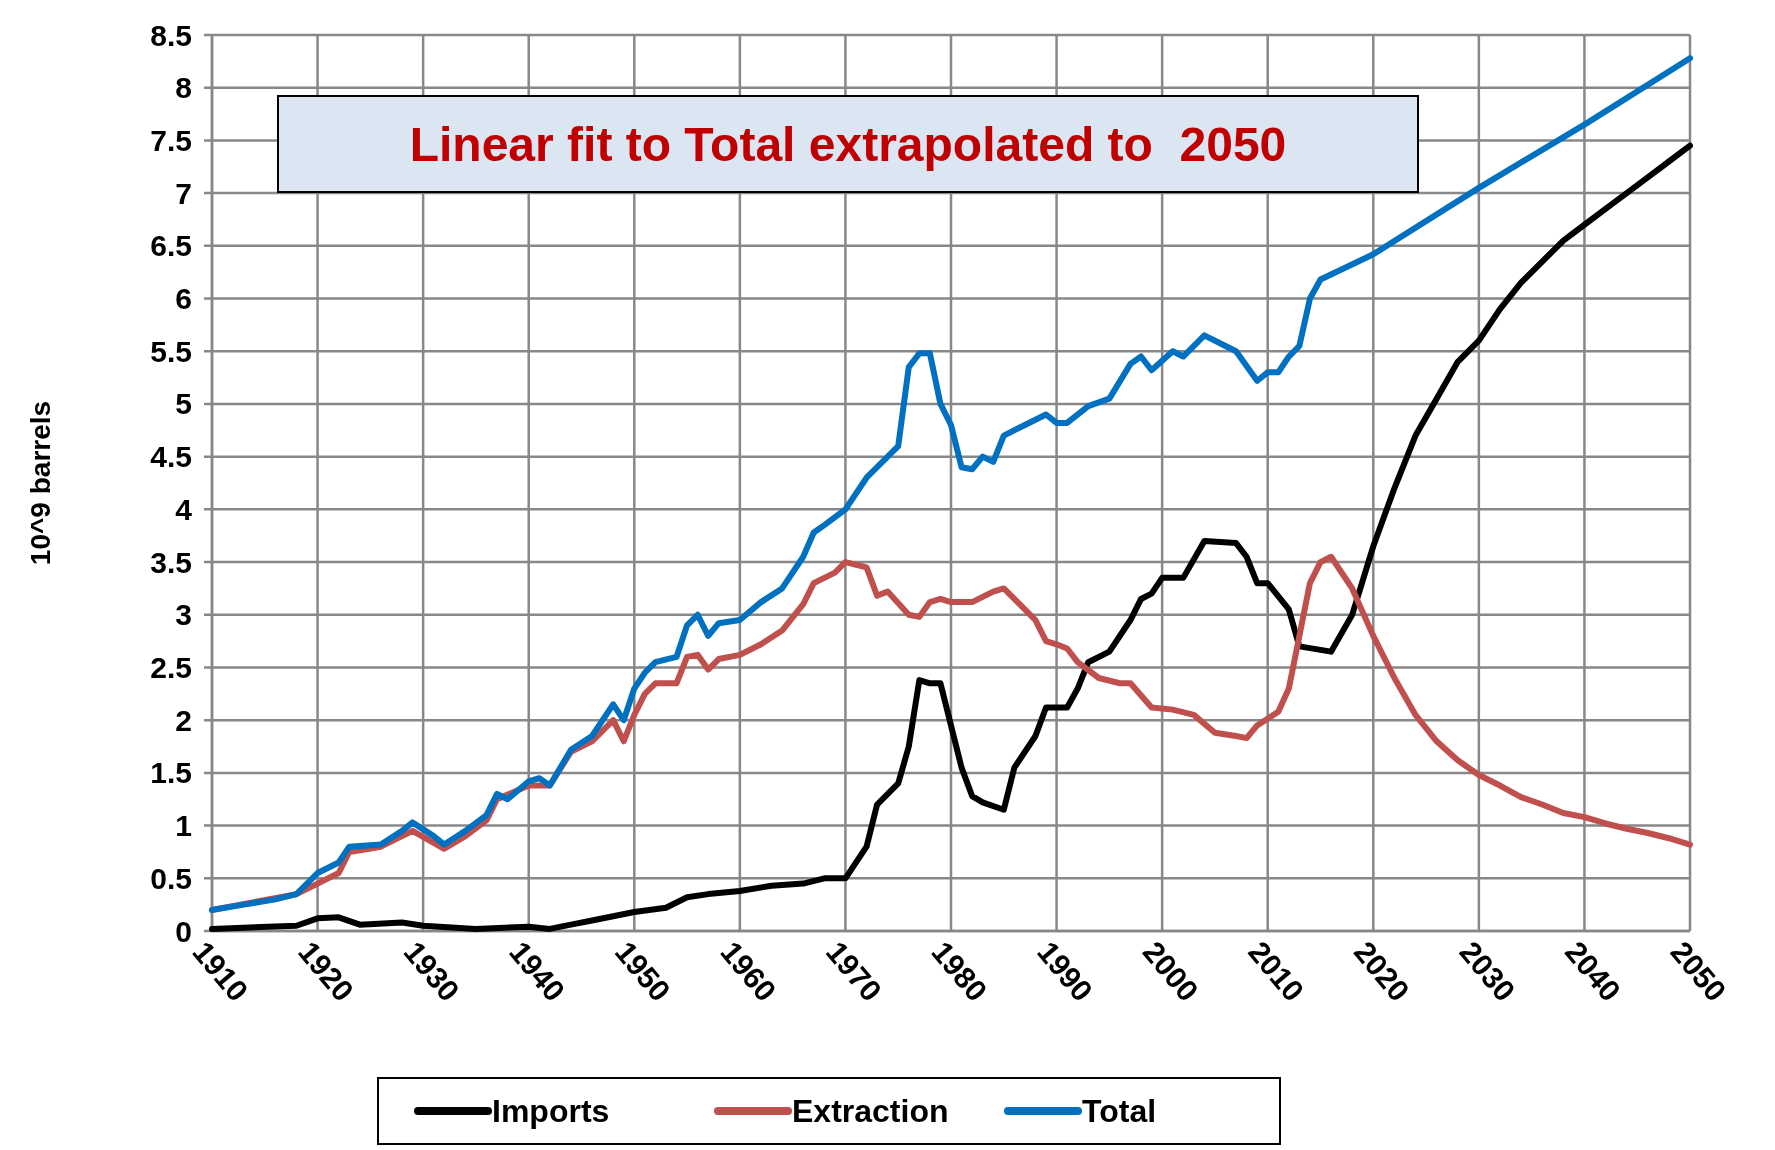 This screenshot has width=1775, height=1150. Describe the element at coordinates (1119, 1111) in the screenshot. I see `legend-label: Total` at that location.